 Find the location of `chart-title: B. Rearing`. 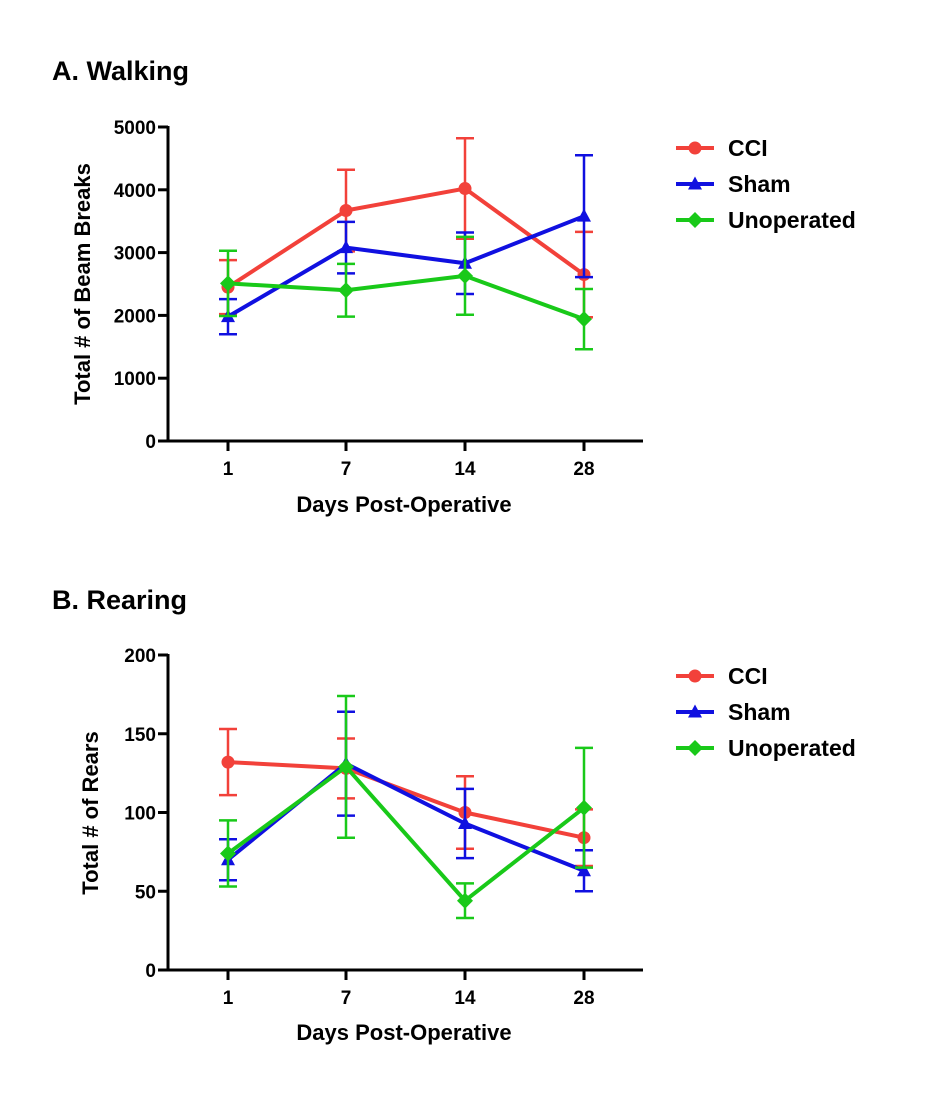

chart-title: B. Rearing is located at coordinates (119, 600).